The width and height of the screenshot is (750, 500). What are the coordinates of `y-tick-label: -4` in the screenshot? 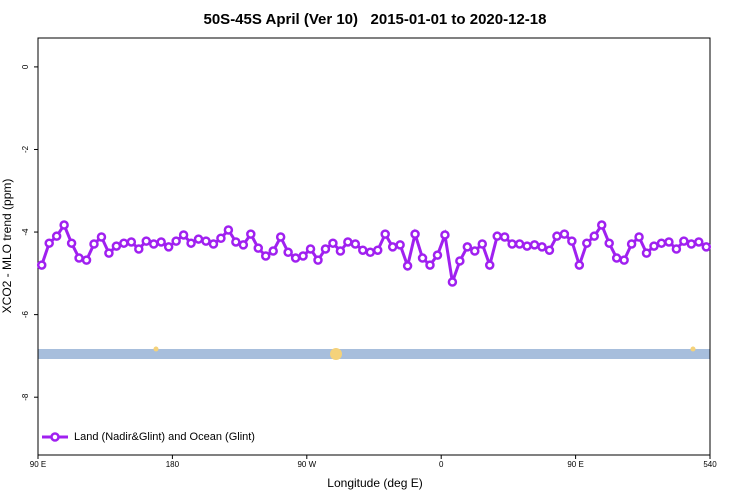 It's located at (25, 232).